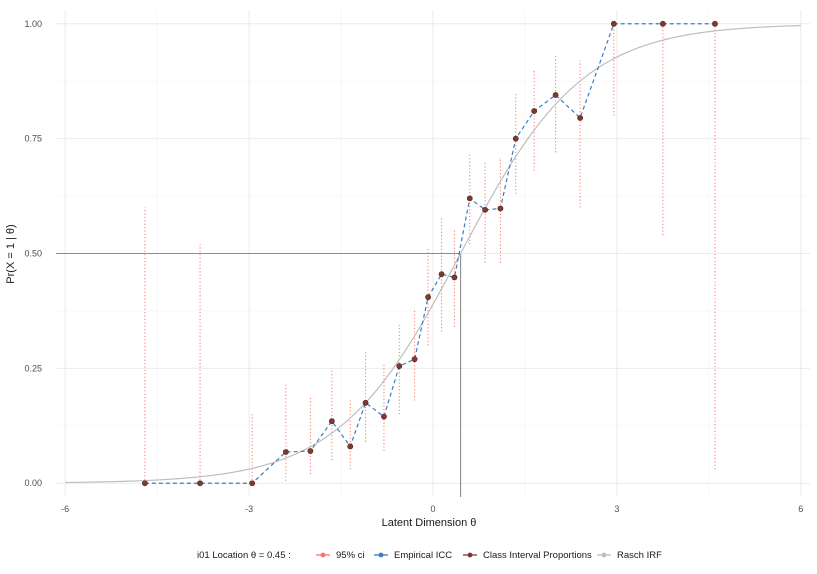  Describe the element at coordinates (381, 555) in the screenshot. I see `legend-item-empirical-icc-key-dot` at that location.